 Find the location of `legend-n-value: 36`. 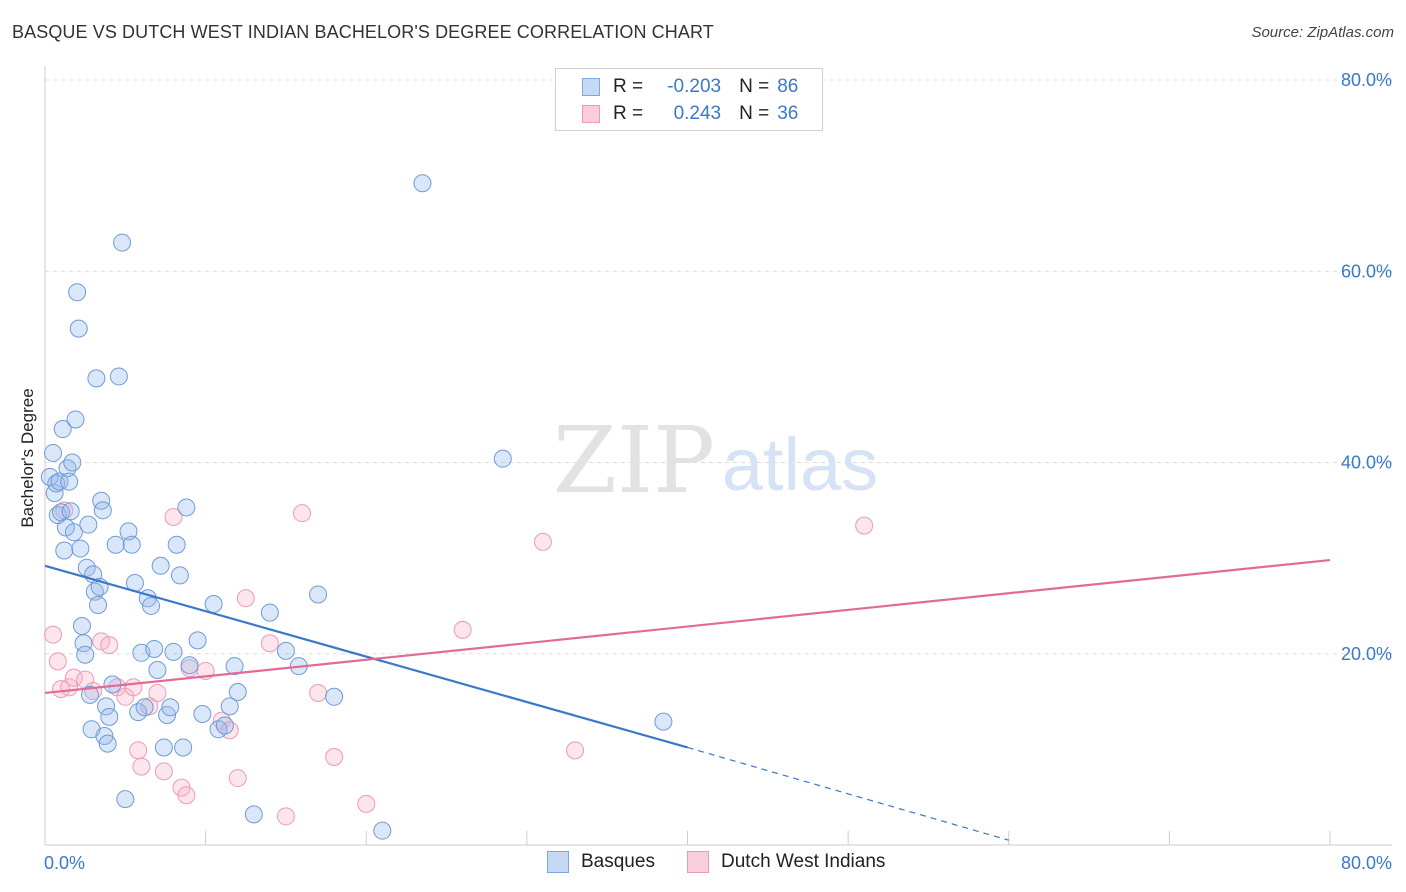

legend-n-value: 36 is located at coordinates (788, 113).